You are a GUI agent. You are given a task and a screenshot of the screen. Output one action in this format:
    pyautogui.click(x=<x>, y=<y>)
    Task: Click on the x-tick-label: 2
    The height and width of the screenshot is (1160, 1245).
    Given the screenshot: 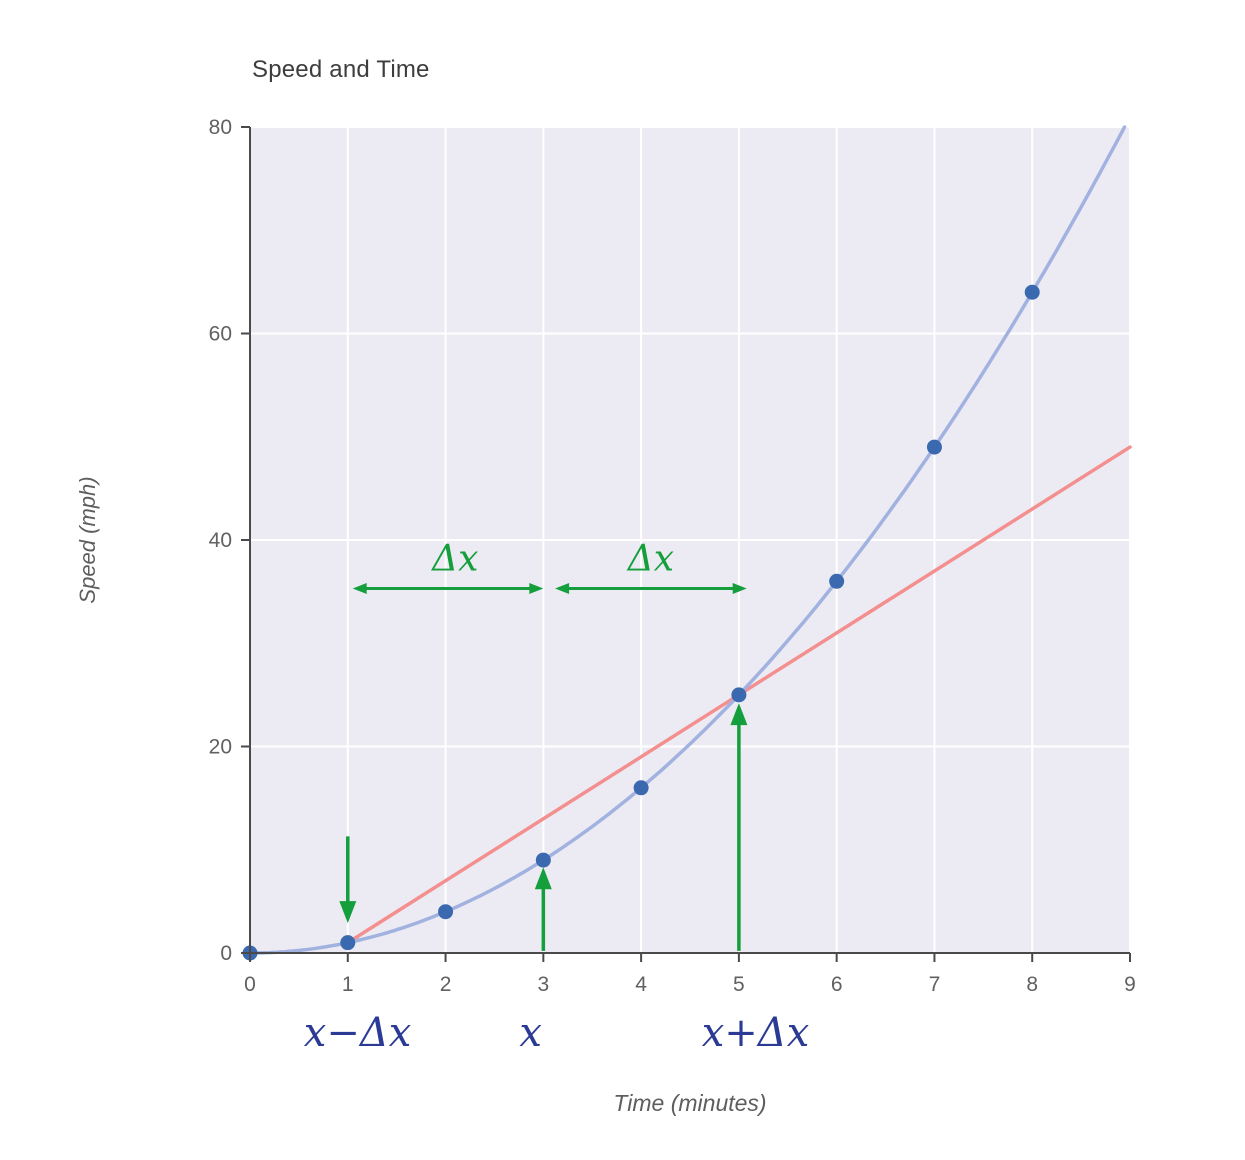 What is the action you would take?
    pyautogui.click(x=446, y=984)
    